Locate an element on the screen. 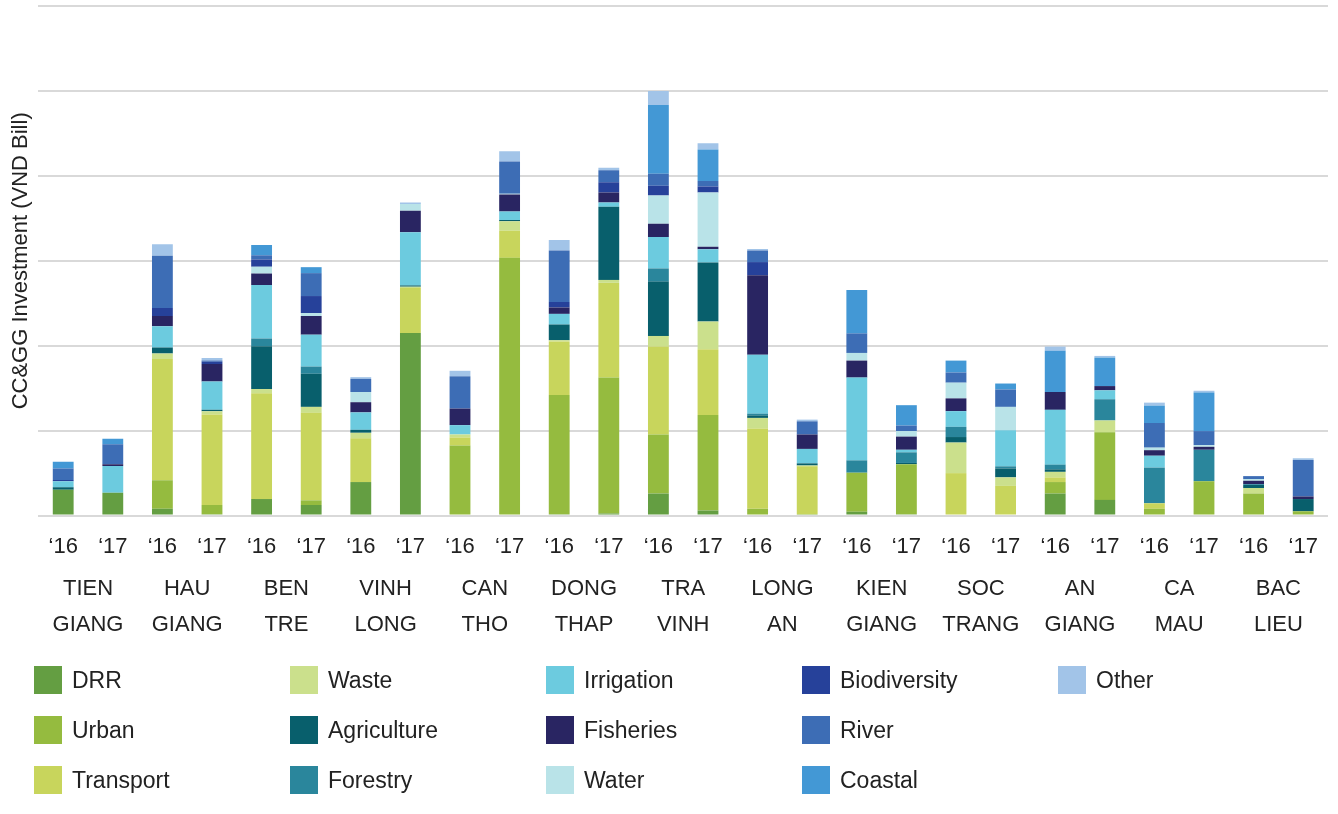 Image resolution: width=1338 pixels, height=814 pixels. text: CA MAU is located at coordinates (1179, 606).